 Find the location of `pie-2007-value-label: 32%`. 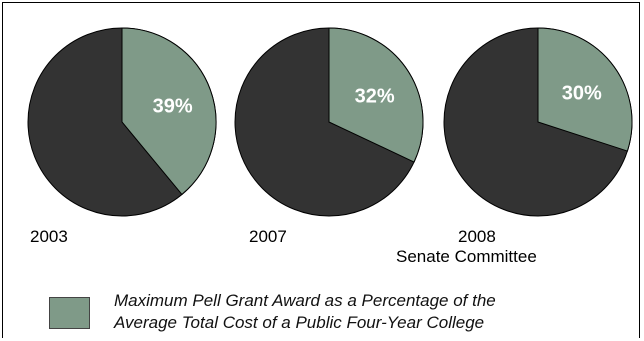

pie-2007-value-label: 32% is located at coordinates (375, 96).